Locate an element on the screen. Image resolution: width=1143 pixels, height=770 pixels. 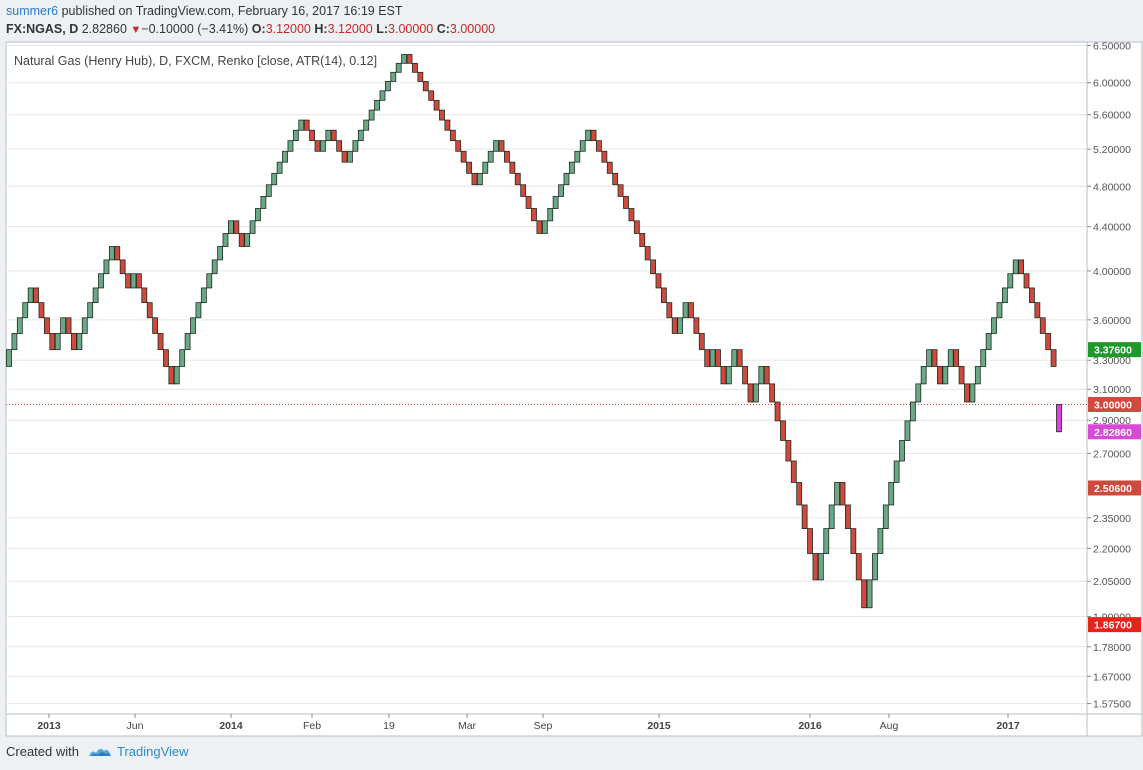
y-tick-label: 5.60000 is located at coordinates (1112, 116).